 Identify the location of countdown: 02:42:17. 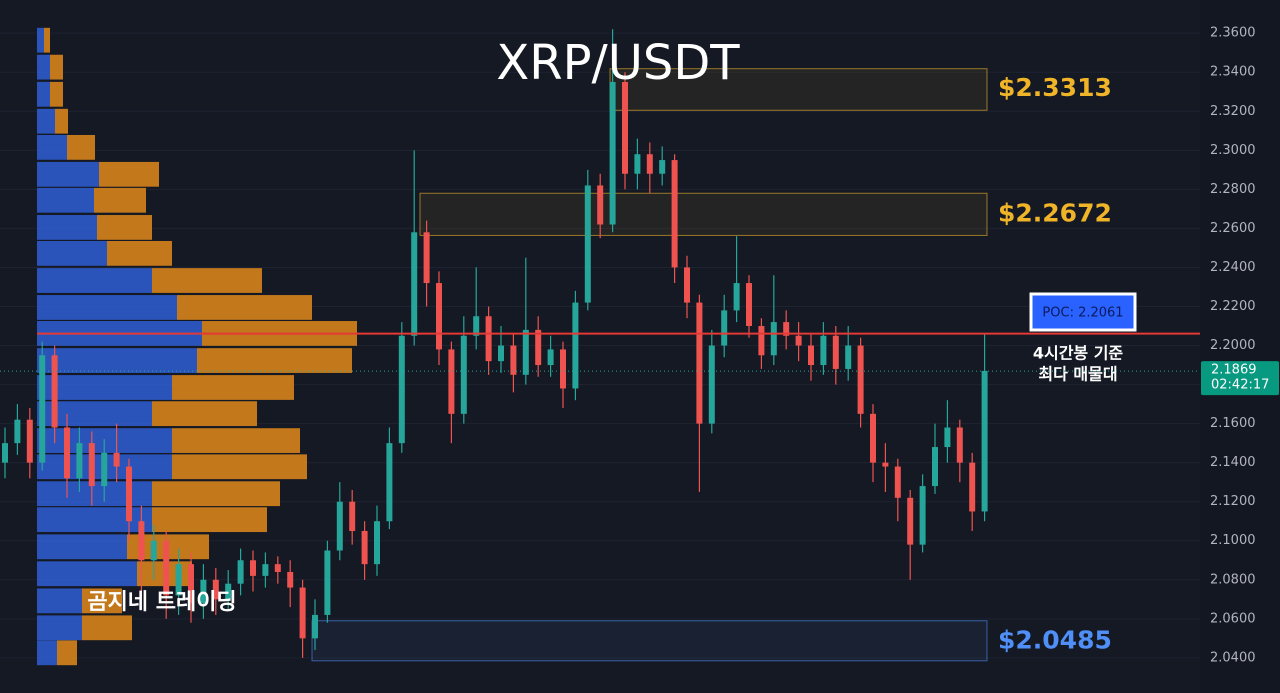
(1240, 385).